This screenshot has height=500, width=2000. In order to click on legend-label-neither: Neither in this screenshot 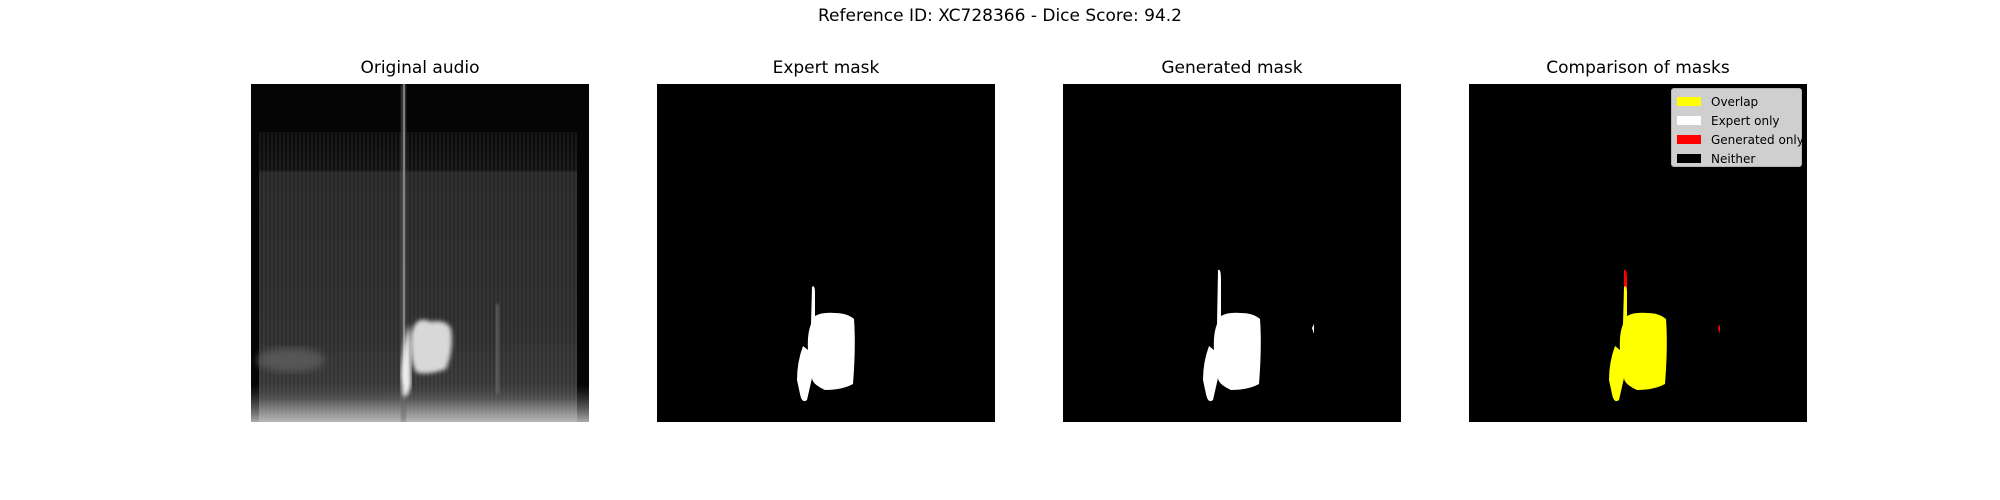, I will do `click(1733, 159)`.